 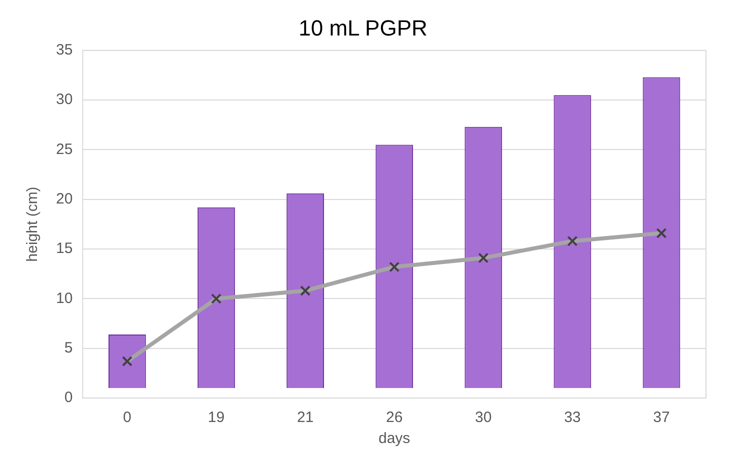 I want to click on x-tick-label: 37, so click(x=661, y=417).